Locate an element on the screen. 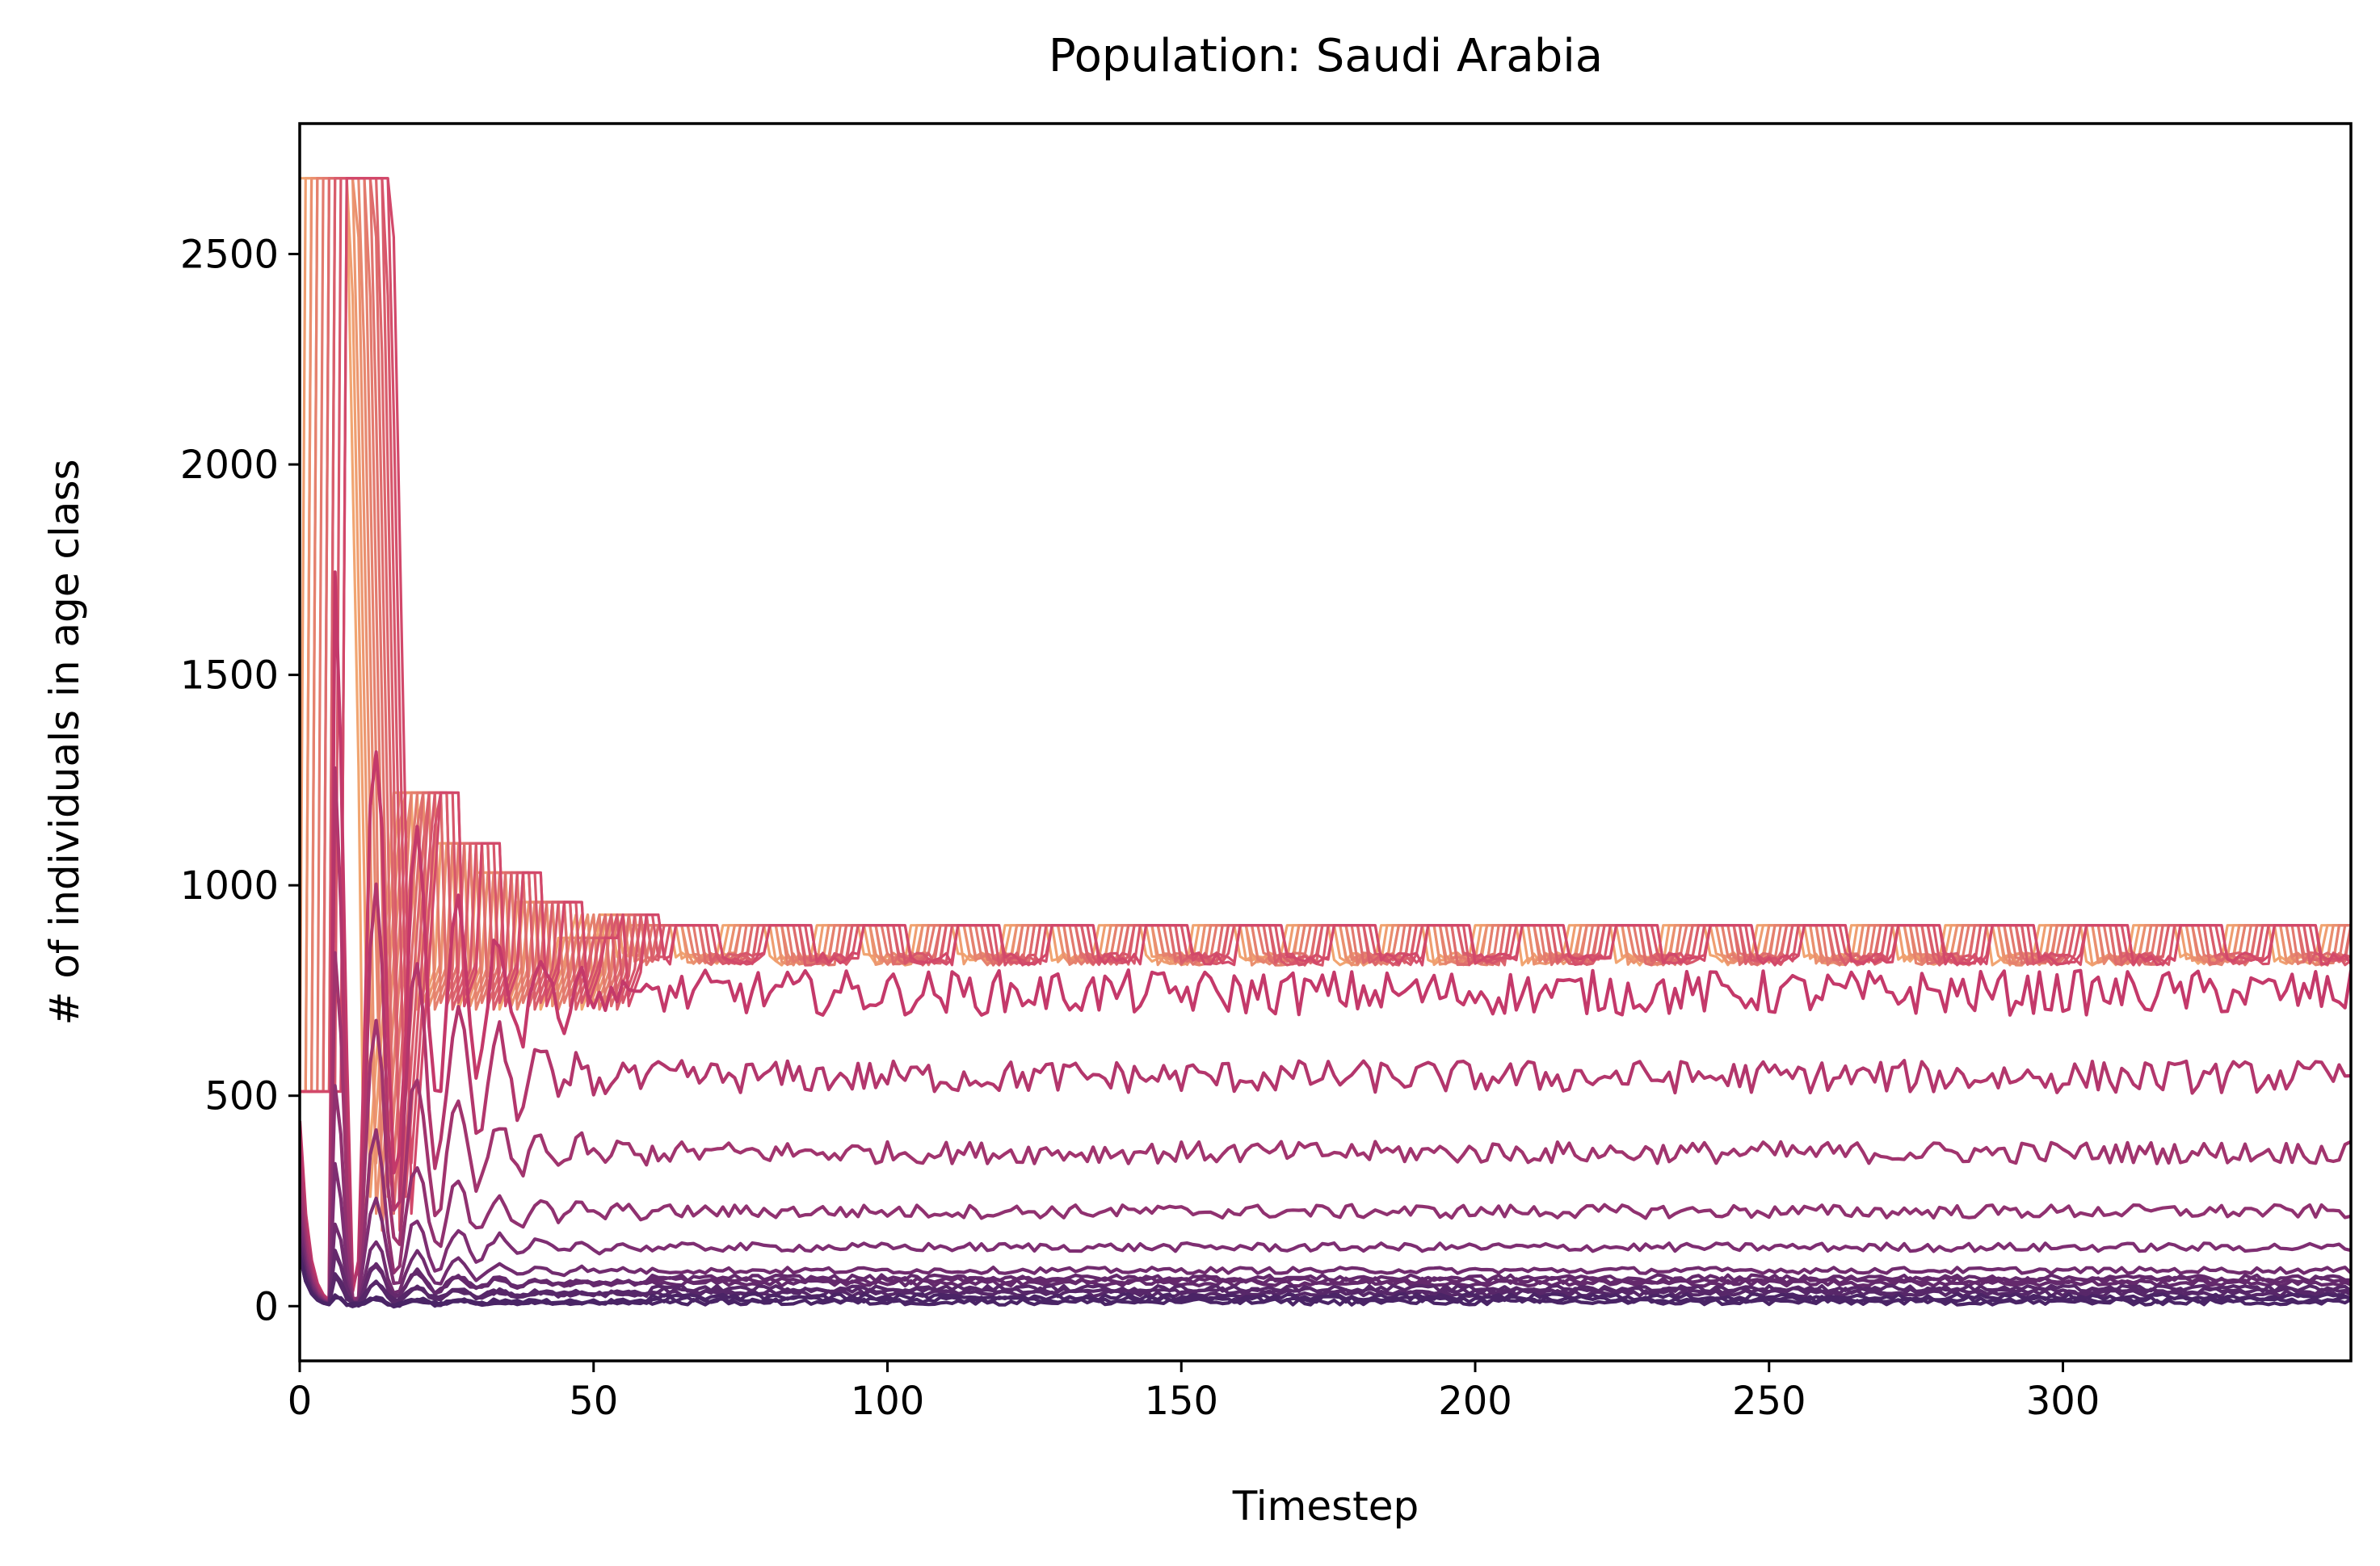 The image size is (2380, 1566). x-tick-label: 100 is located at coordinates (888, 1401).